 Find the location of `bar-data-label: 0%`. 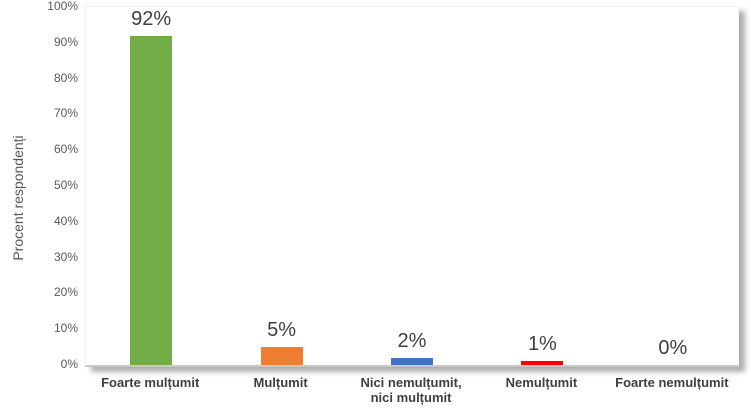

bar-data-label: 0% is located at coordinates (673, 348).